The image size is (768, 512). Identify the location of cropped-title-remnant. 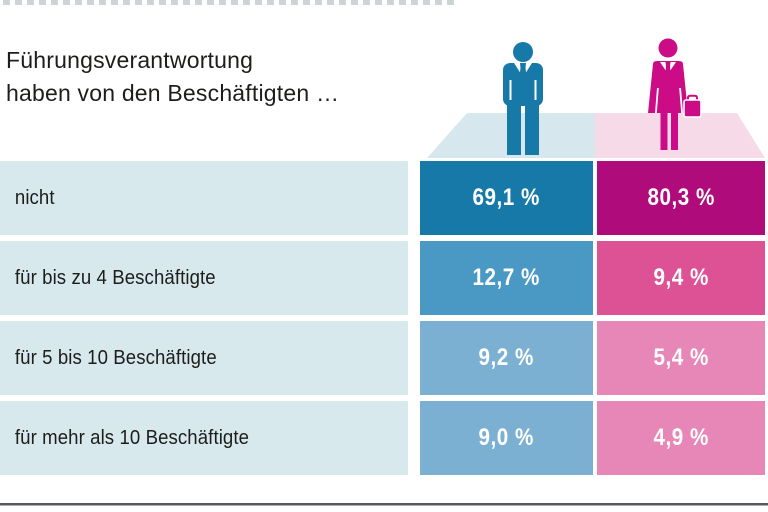
(229, 2).